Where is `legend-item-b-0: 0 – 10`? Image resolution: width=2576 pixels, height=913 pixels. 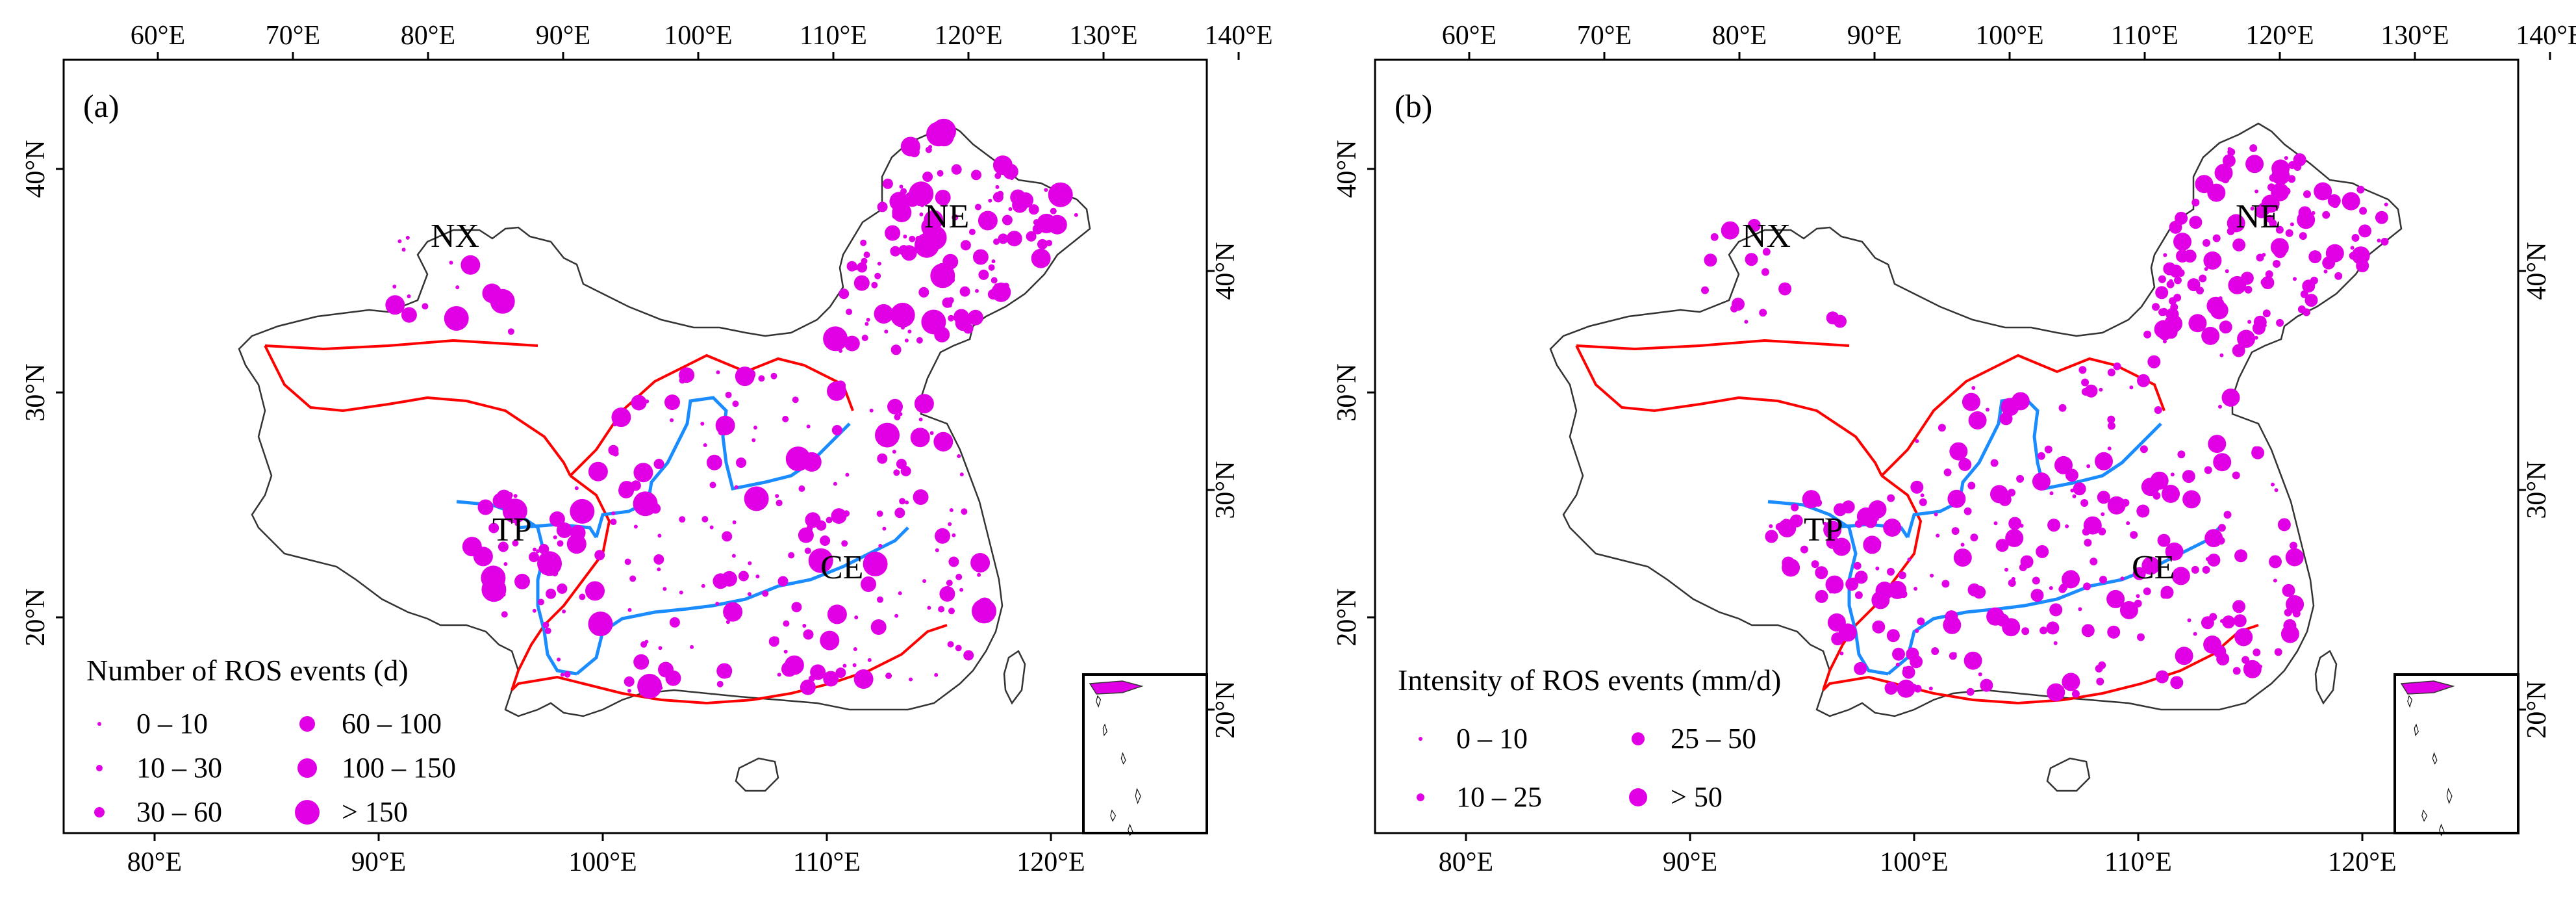 legend-item-b-0: 0 – 10 is located at coordinates (1492, 738).